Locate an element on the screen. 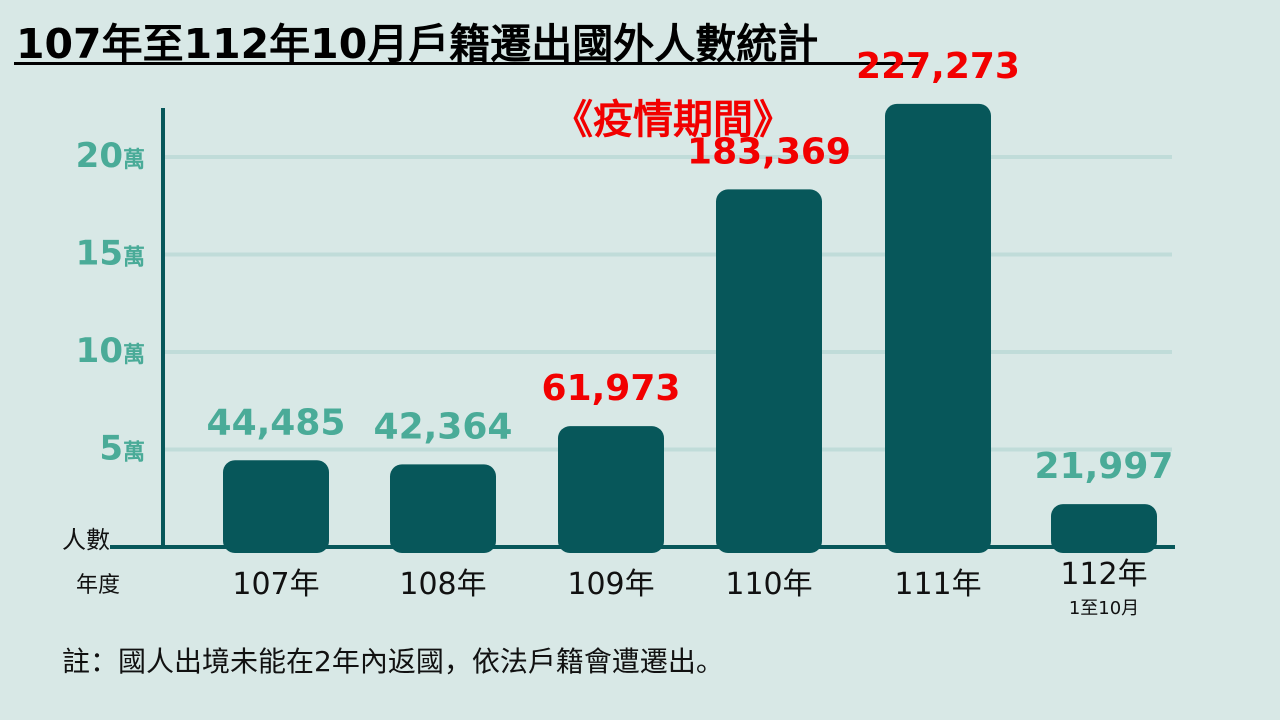 Image resolution: width=1280 pixels, height=720 pixels. x-tick-label-112年: 112年 is located at coordinates (1103, 574).